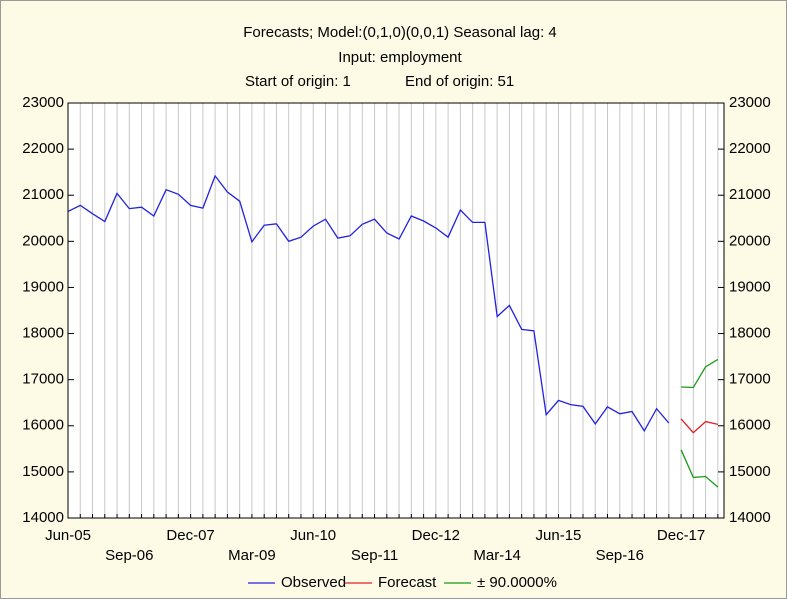 The image size is (787, 599). Describe the element at coordinates (436, 535) in the screenshot. I see `x-tick-label: Dec-12` at that location.